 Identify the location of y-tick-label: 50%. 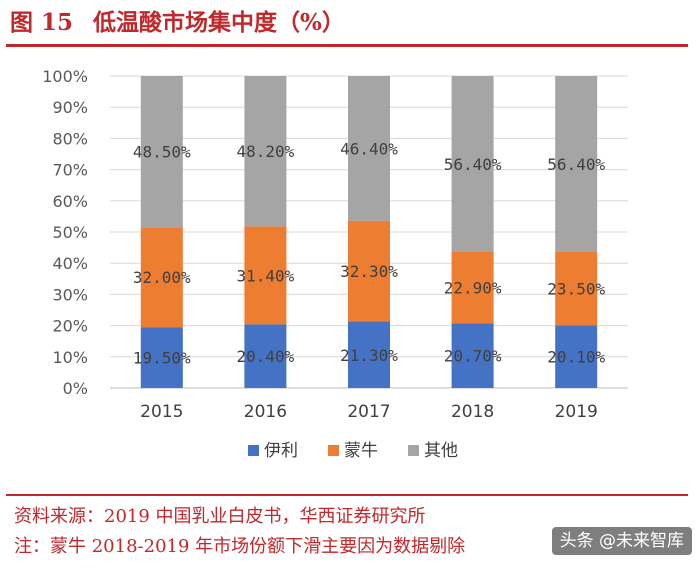
(70, 232).